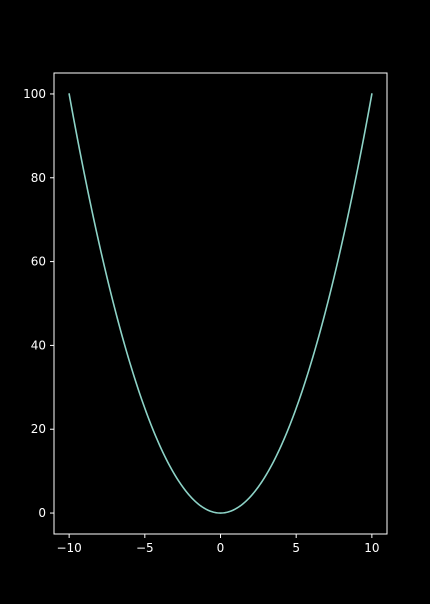 This screenshot has width=430, height=604. I want to click on y-tick-label: 20, so click(38, 429).